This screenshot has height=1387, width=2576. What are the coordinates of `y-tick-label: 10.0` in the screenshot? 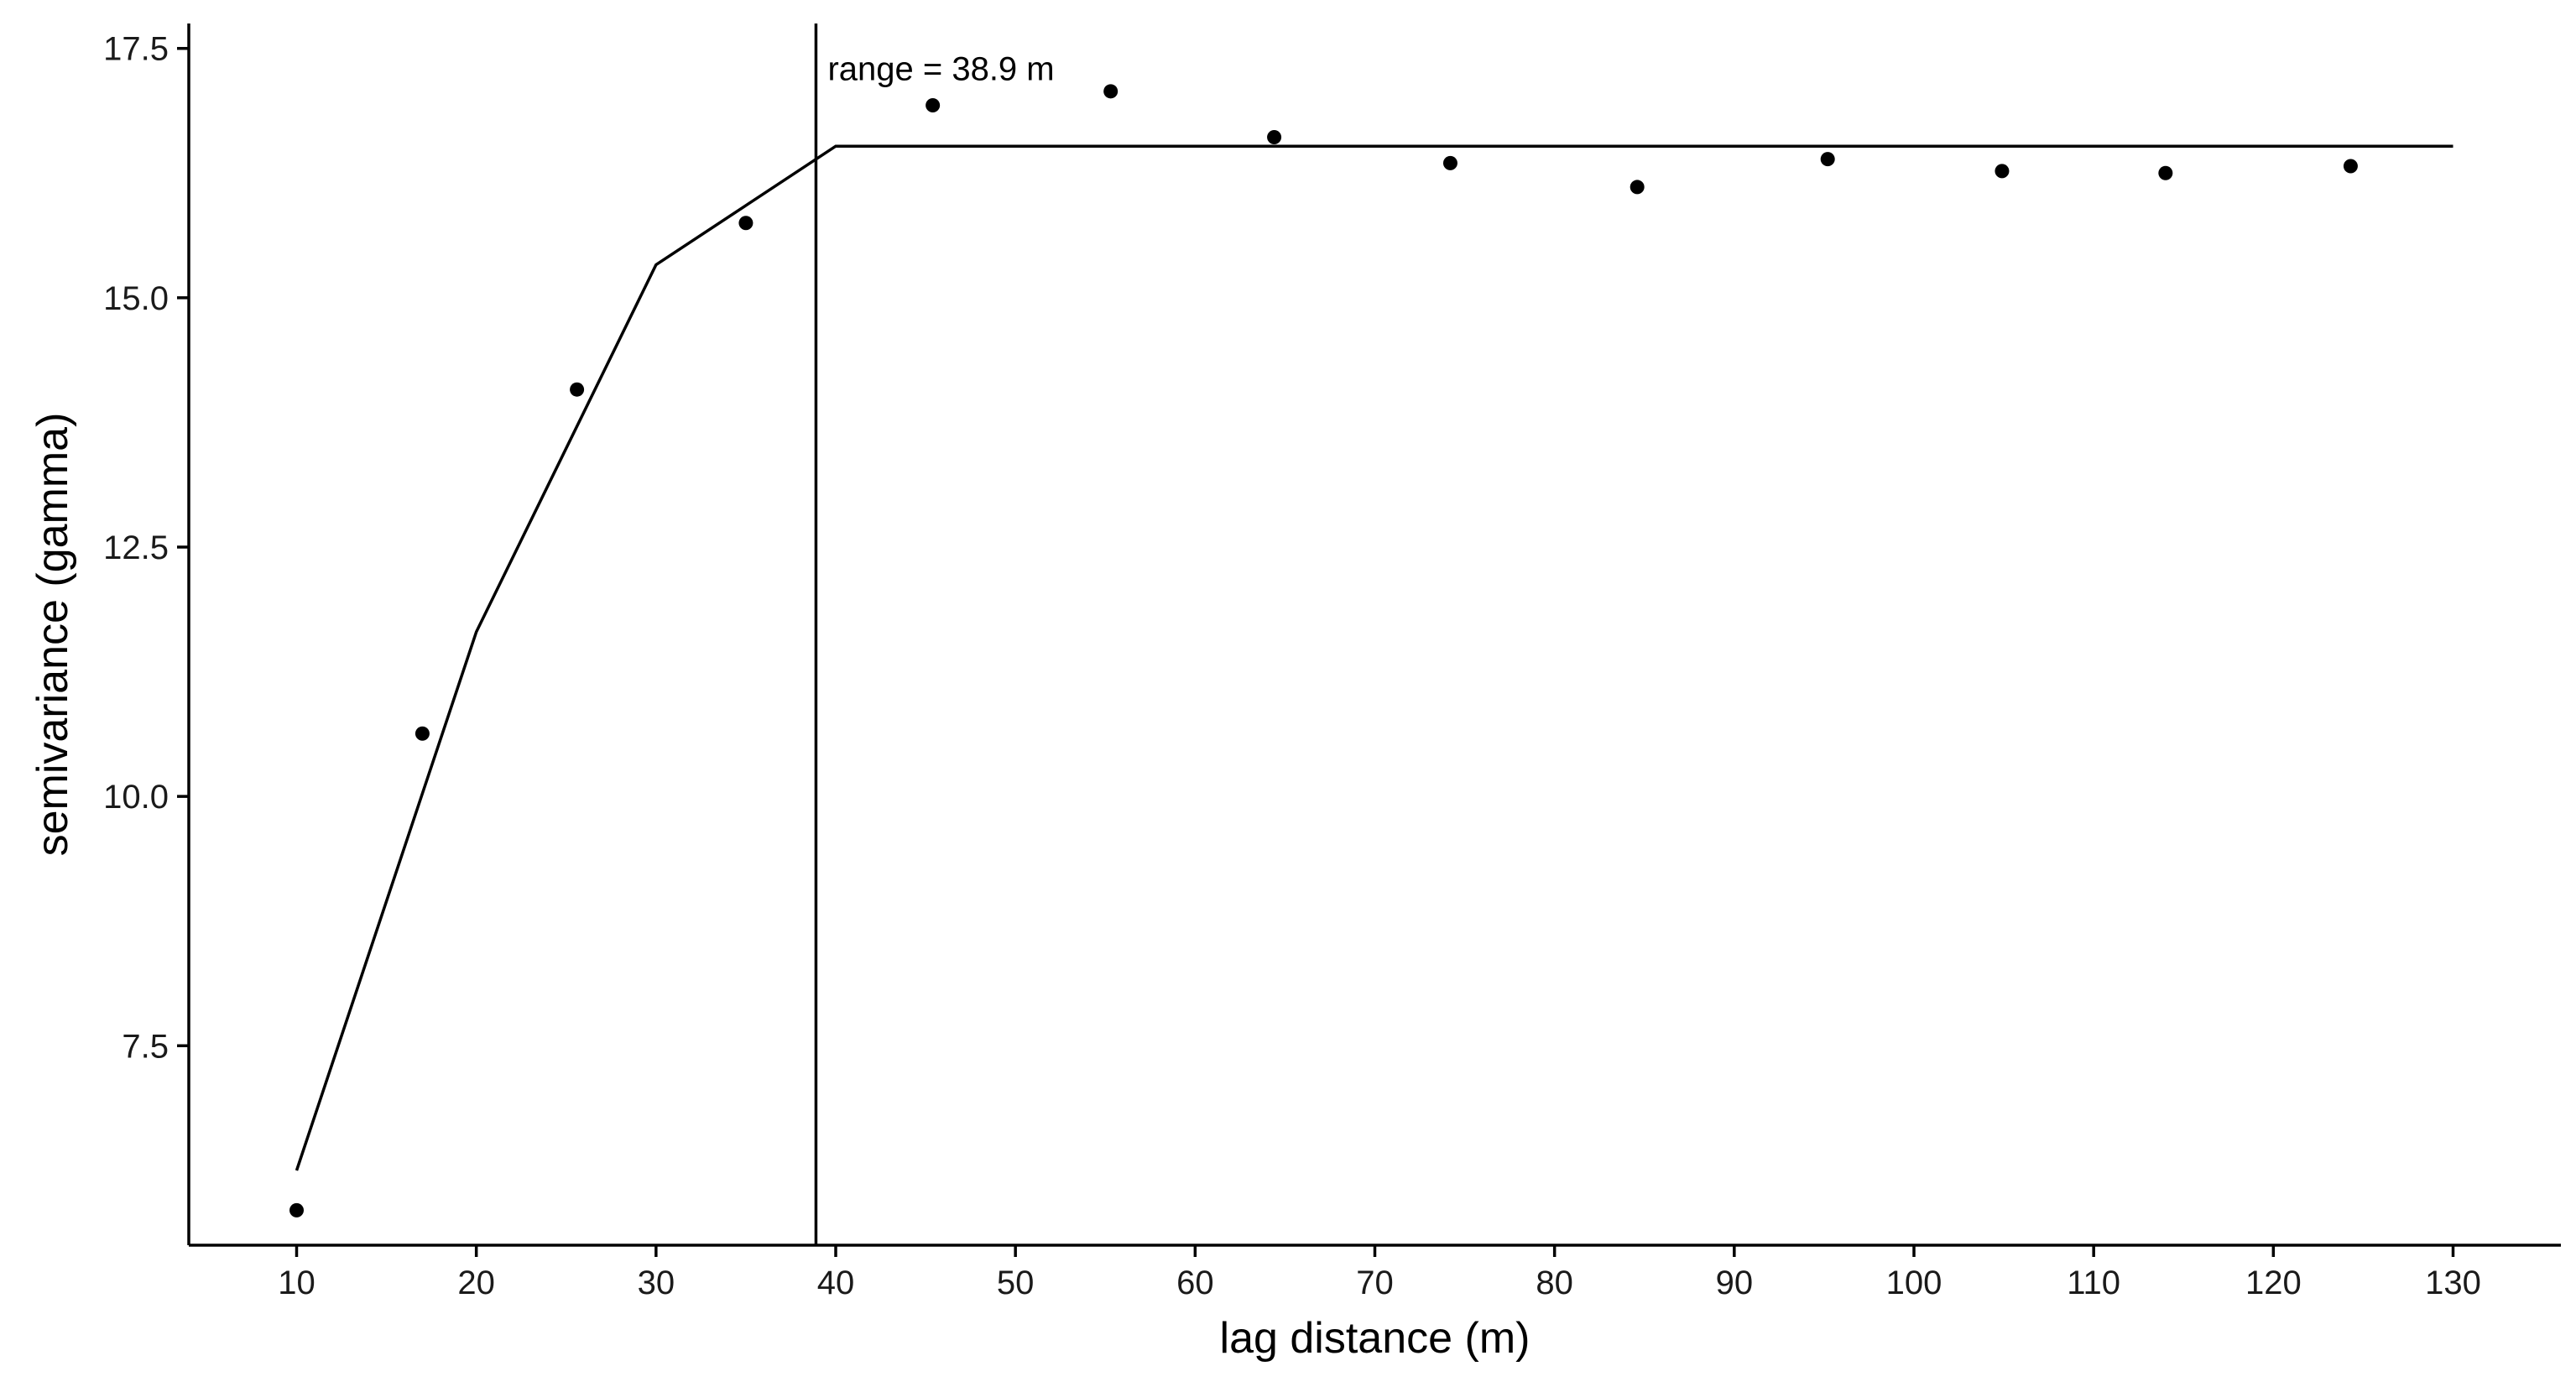 It's located at (136, 798).